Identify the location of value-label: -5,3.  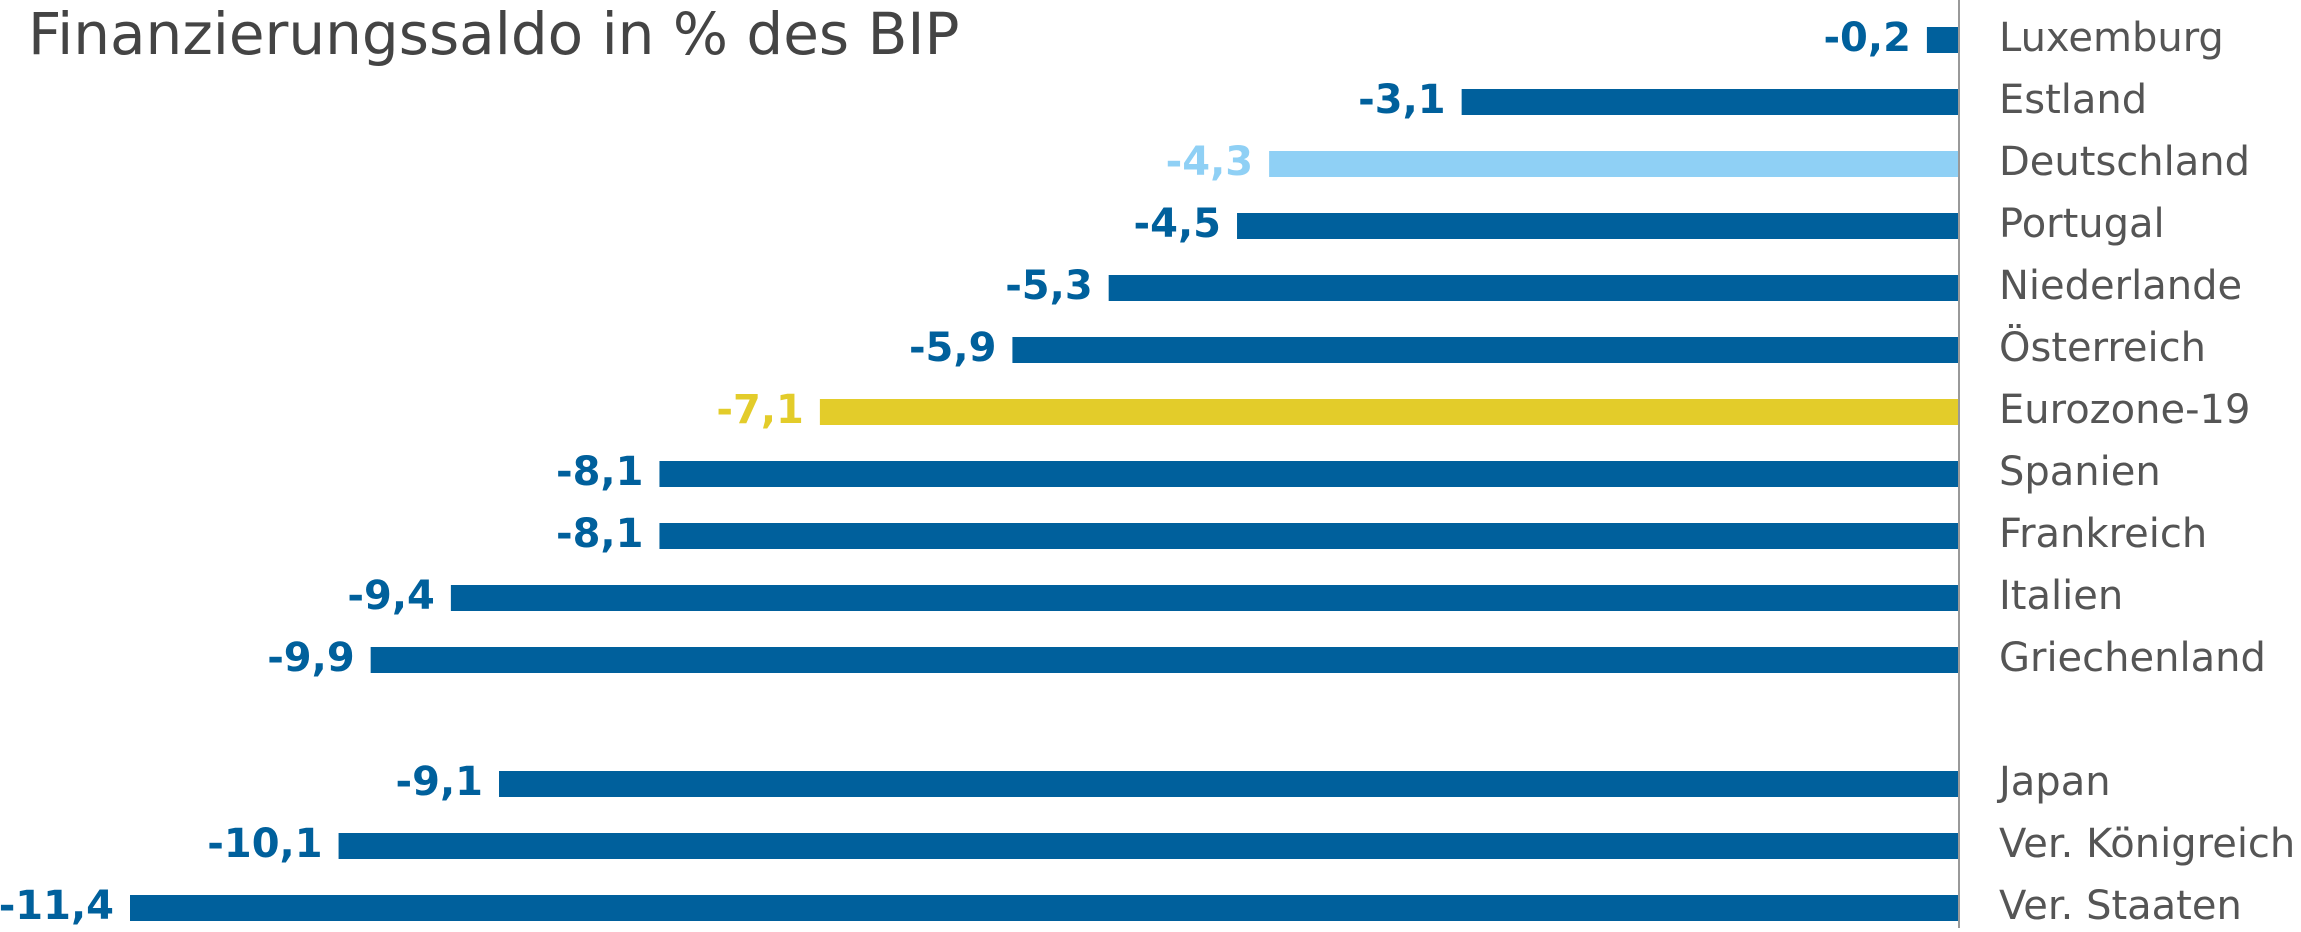
(1048, 286).